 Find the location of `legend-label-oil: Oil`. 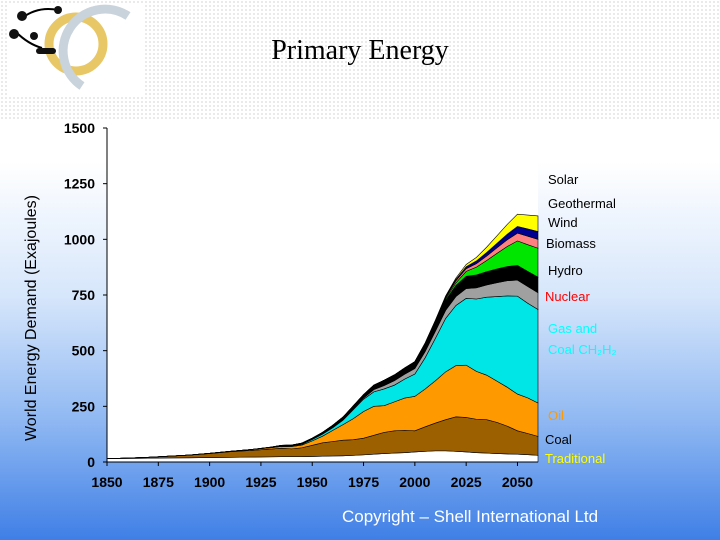

legend-label-oil: Oil is located at coordinates (556, 415).